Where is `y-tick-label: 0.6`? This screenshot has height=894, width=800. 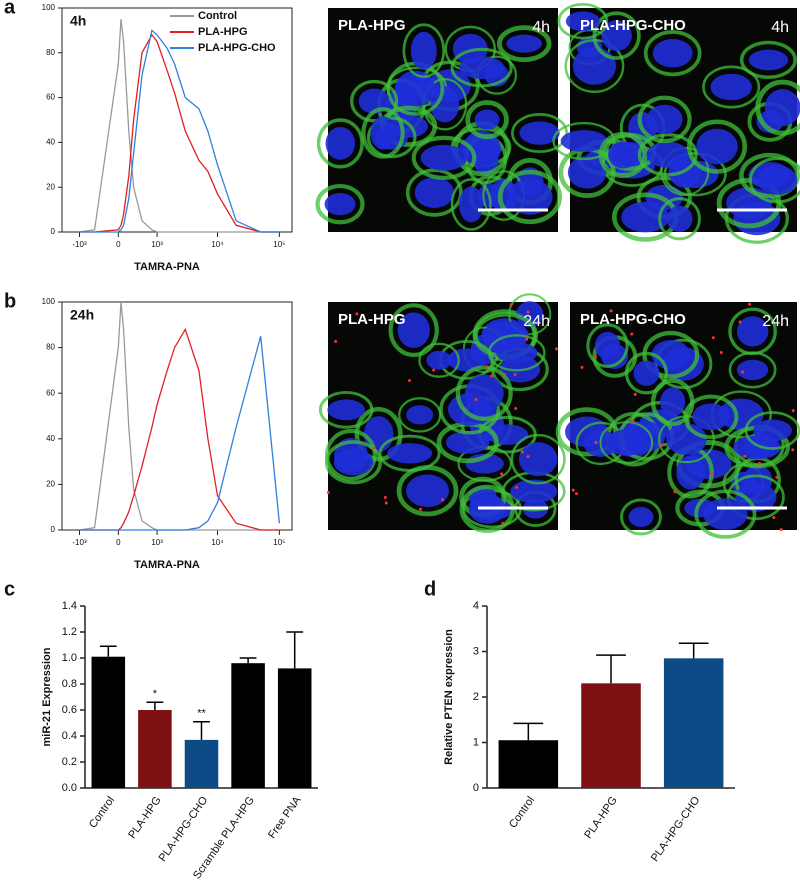
y-tick-label: 0.6 is located at coordinates (69, 710).